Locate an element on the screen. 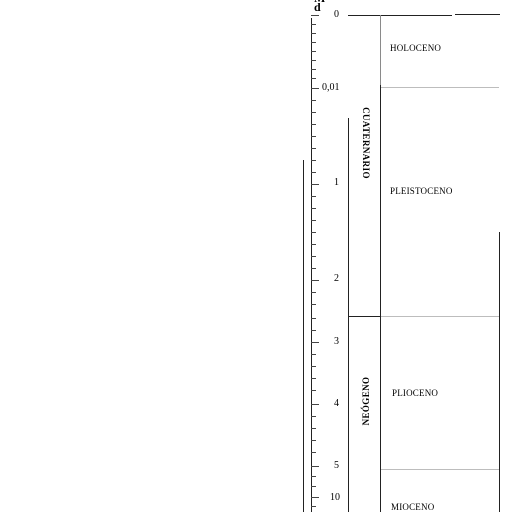 This screenshot has width=512, height=512. scale-value-10: 10 is located at coordinates (335, 497).